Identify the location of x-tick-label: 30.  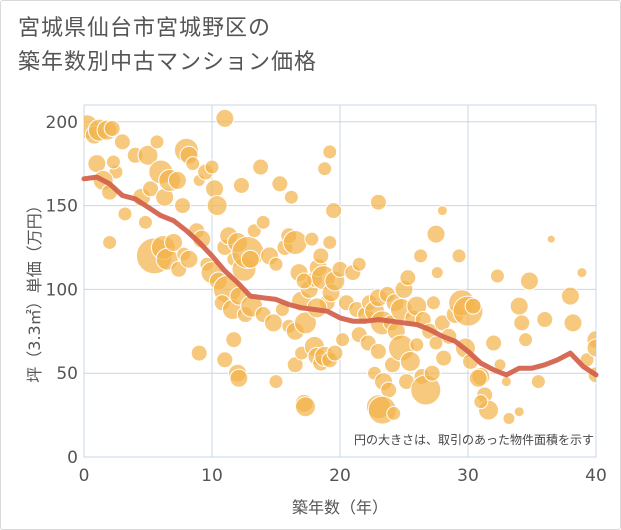
(468, 476).